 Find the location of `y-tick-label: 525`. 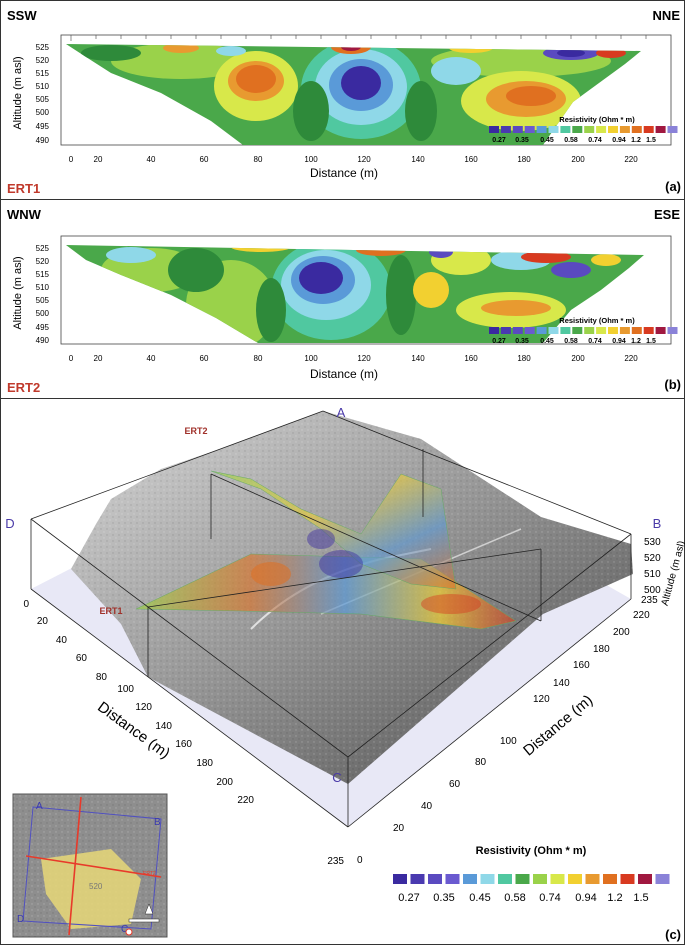

y-tick-label: 525 is located at coordinates (43, 248).